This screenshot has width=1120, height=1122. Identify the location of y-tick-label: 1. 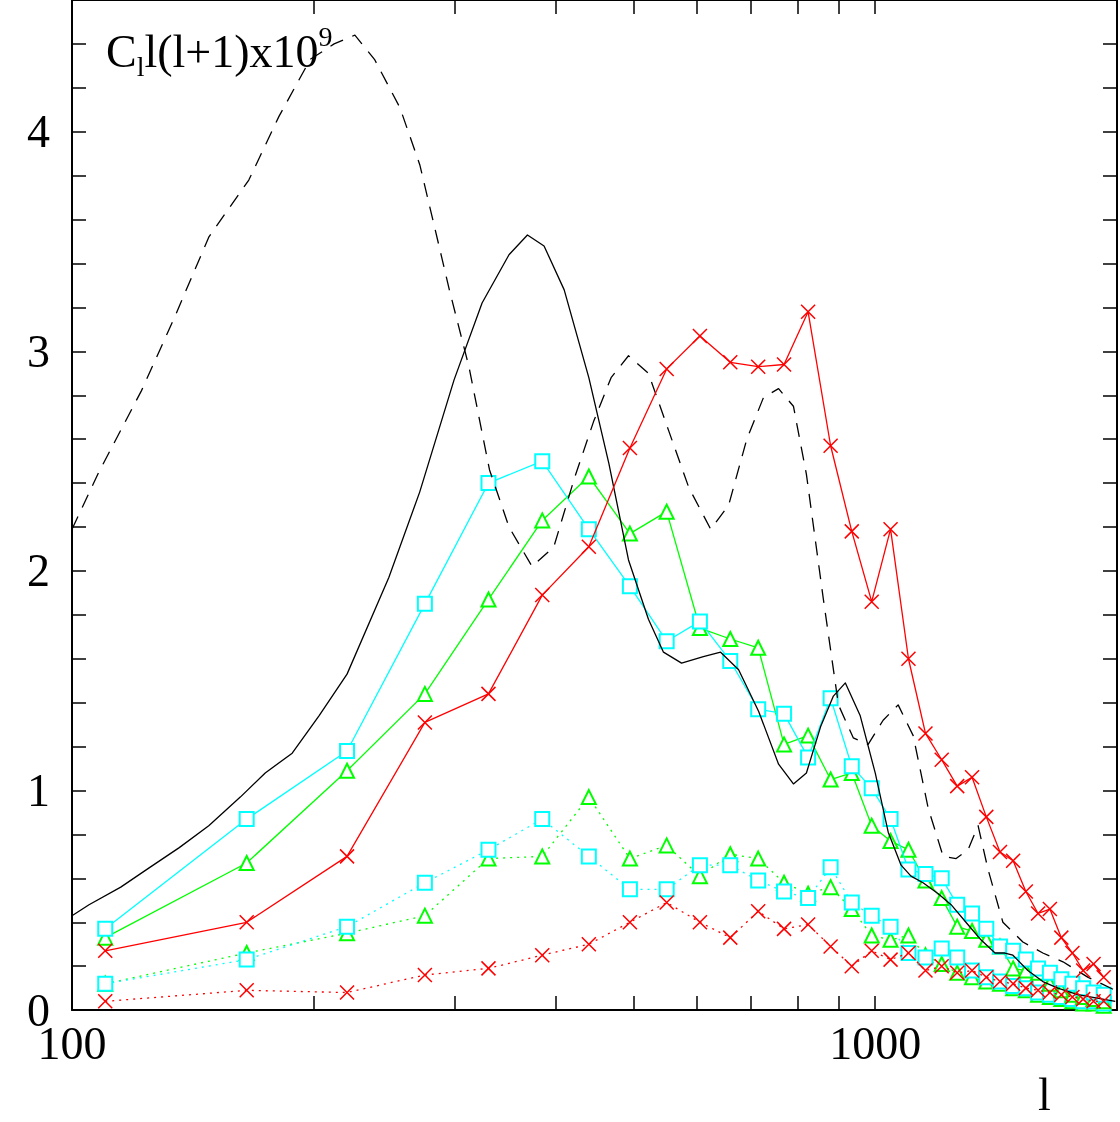
(38, 791).